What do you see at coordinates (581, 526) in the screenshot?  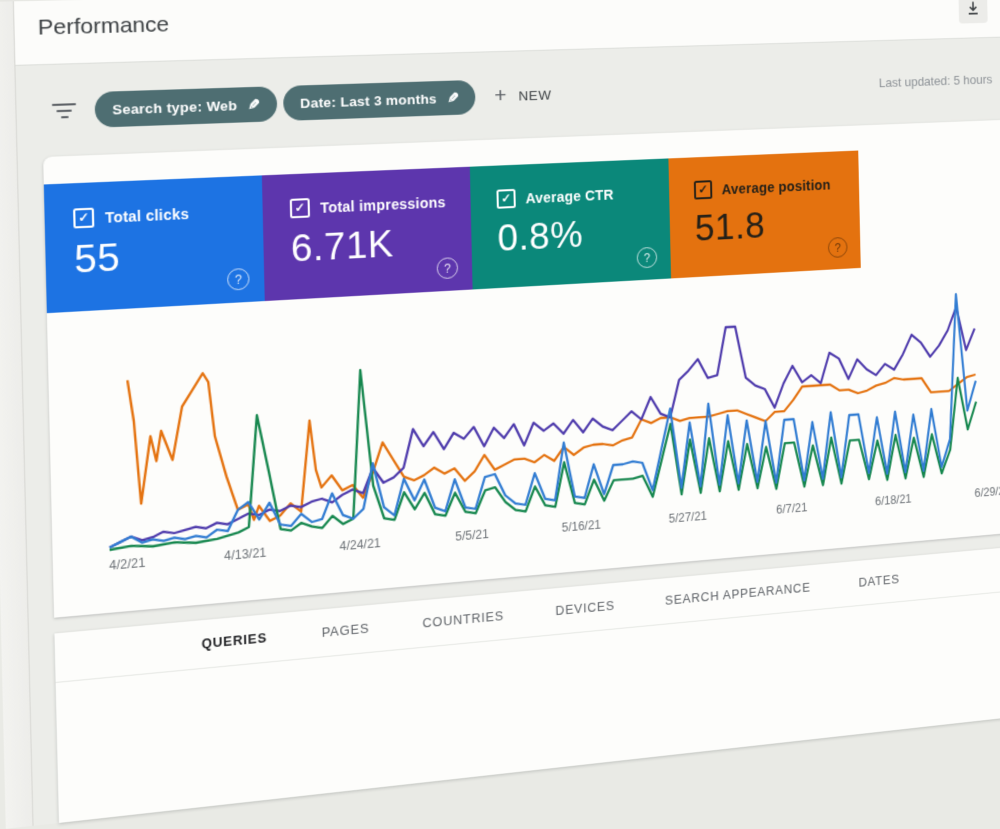 I see `x-tick-label: 5/16/21` at bounding box center [581, 526].